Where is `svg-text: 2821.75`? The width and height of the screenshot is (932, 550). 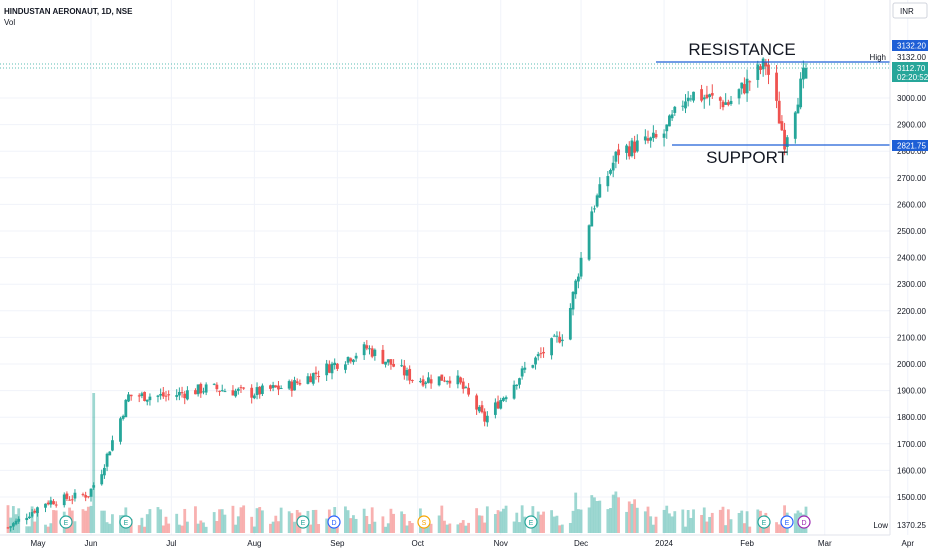
svg-text: 2821.75 is located at coordinates (911, 146).